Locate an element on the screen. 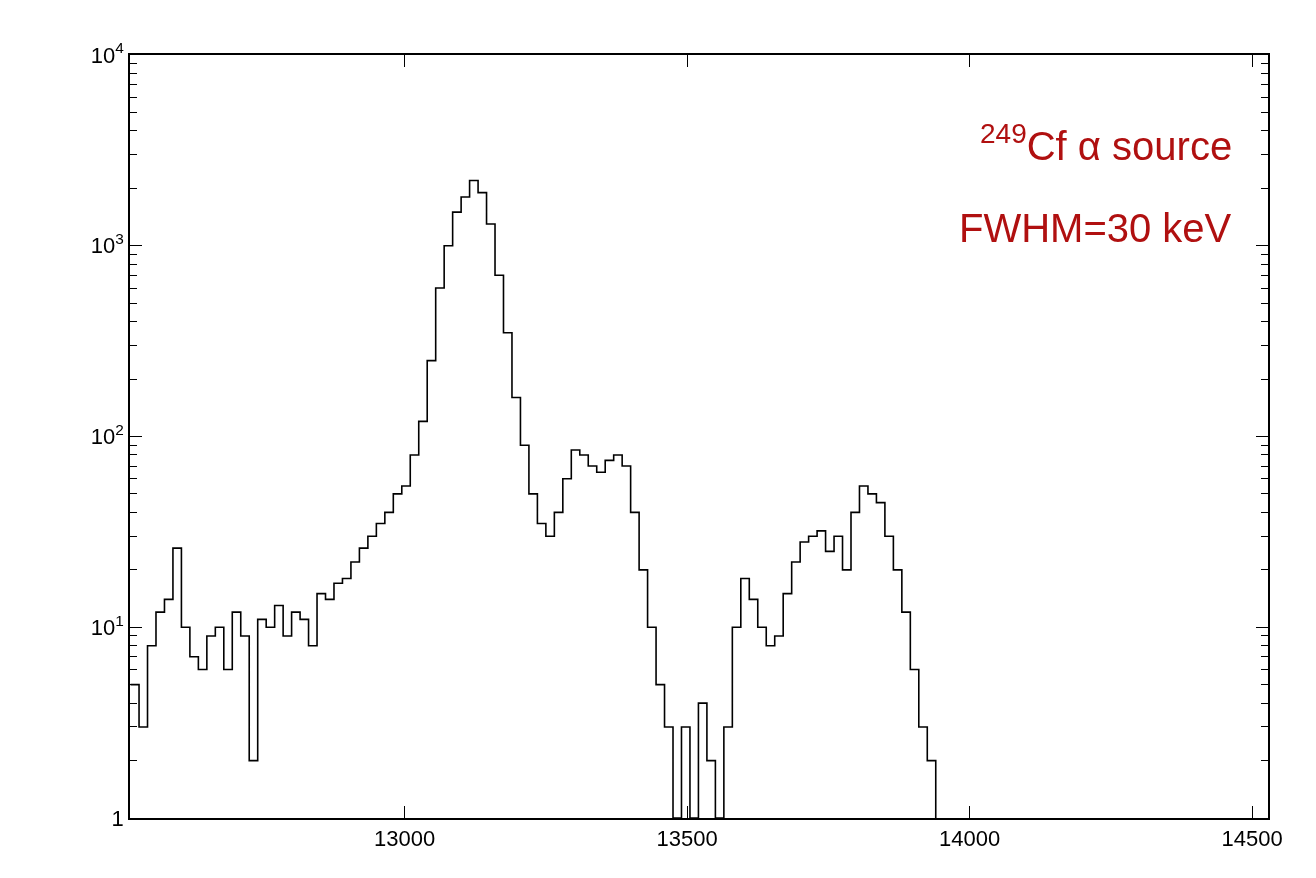  annotation: $^{249}$Cf α source is located at coordinates (1106, 143).